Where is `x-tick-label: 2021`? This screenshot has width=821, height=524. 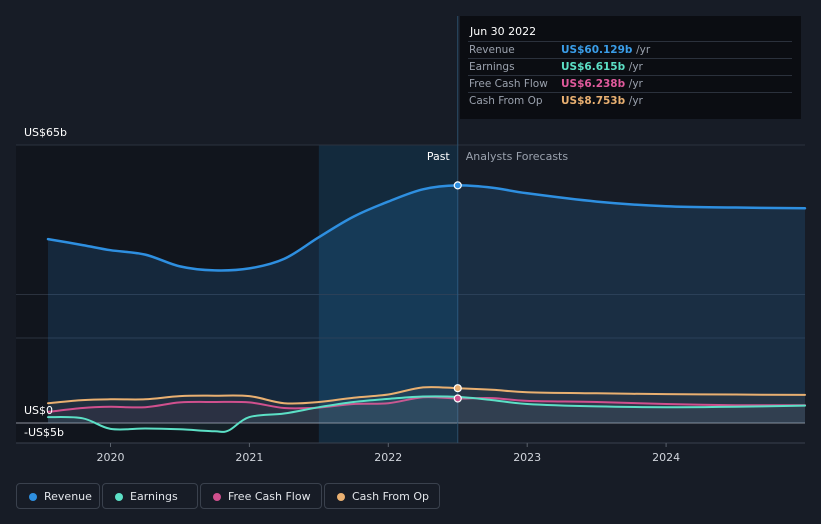
x-tick-label: 2021 is located at coordinates (249, 457).